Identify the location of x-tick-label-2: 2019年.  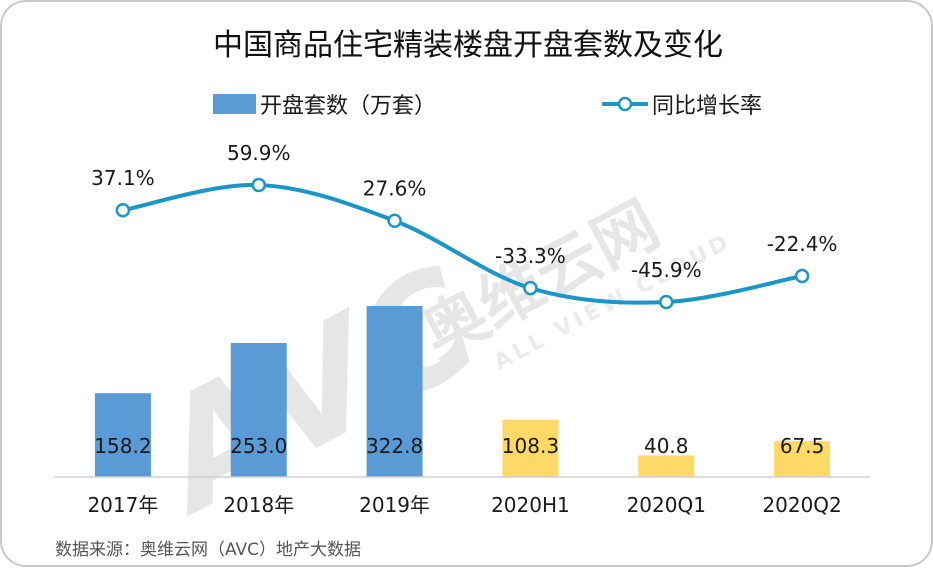
(394, 505).